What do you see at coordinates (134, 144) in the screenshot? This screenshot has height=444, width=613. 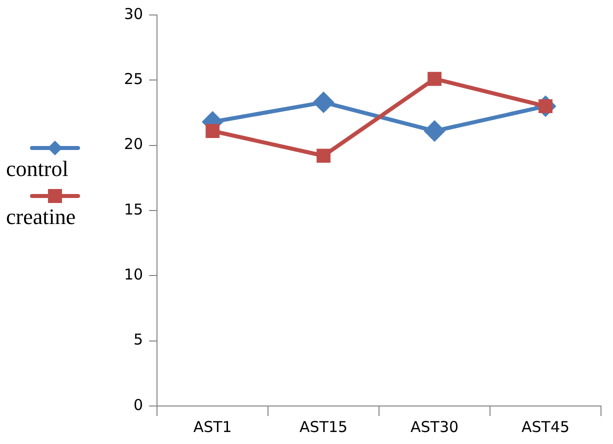 I see `y-tick-label: 20` at bounding box center [134, 144].